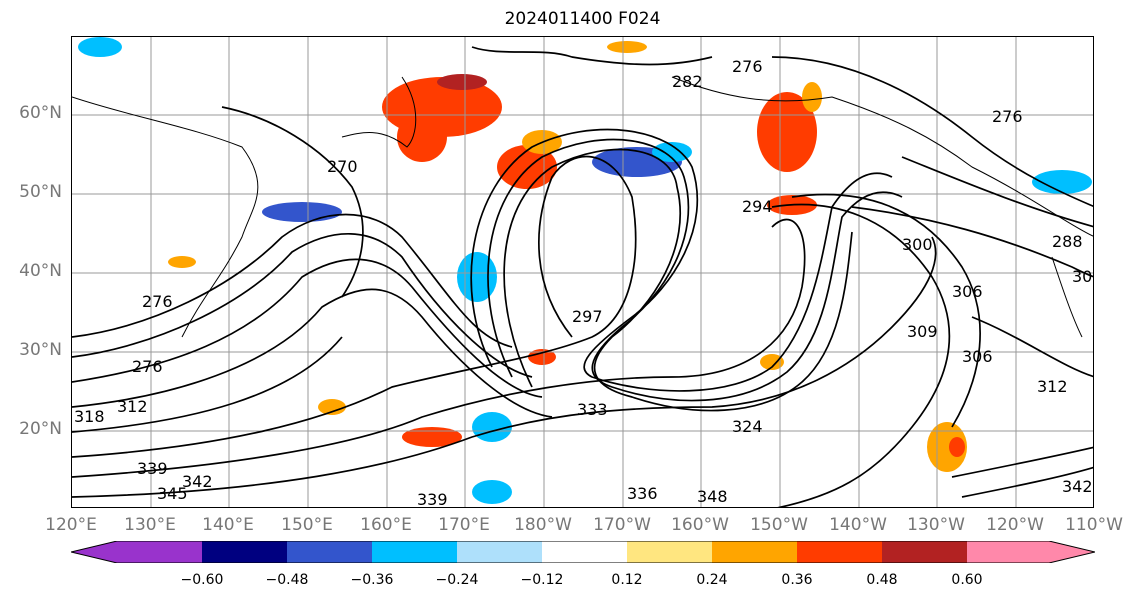 This screenshot has height=601, width=1139. I want to click on lon-label: 130°W, so click(936, 525).